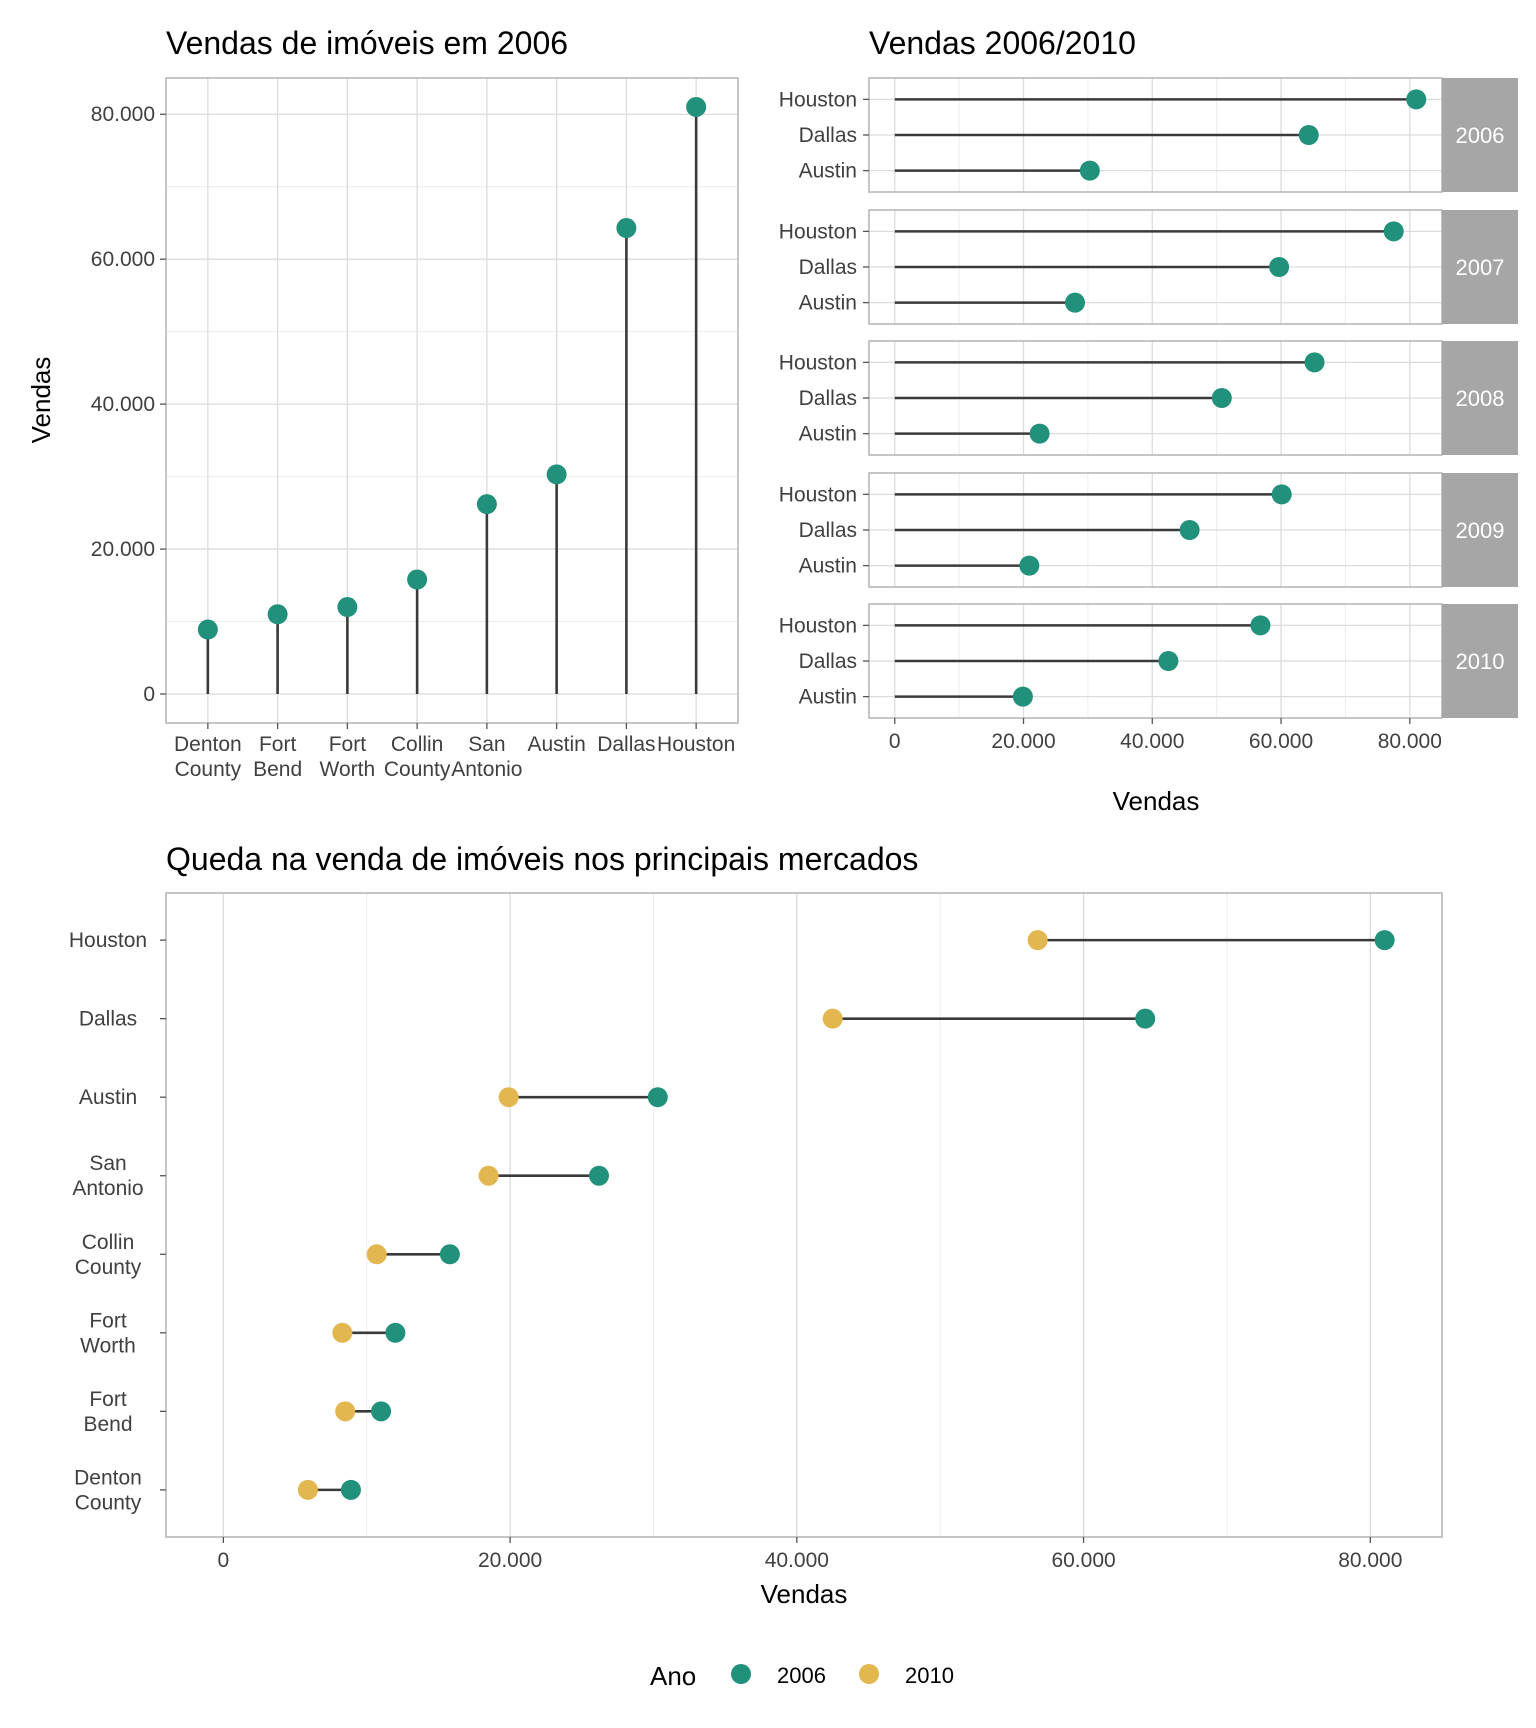 This screenshot has height=1728, width=1536. Describe the element at coordinates (108, 940) in the screenshot. I see `chart3-ytick-label: Houston` at that location.